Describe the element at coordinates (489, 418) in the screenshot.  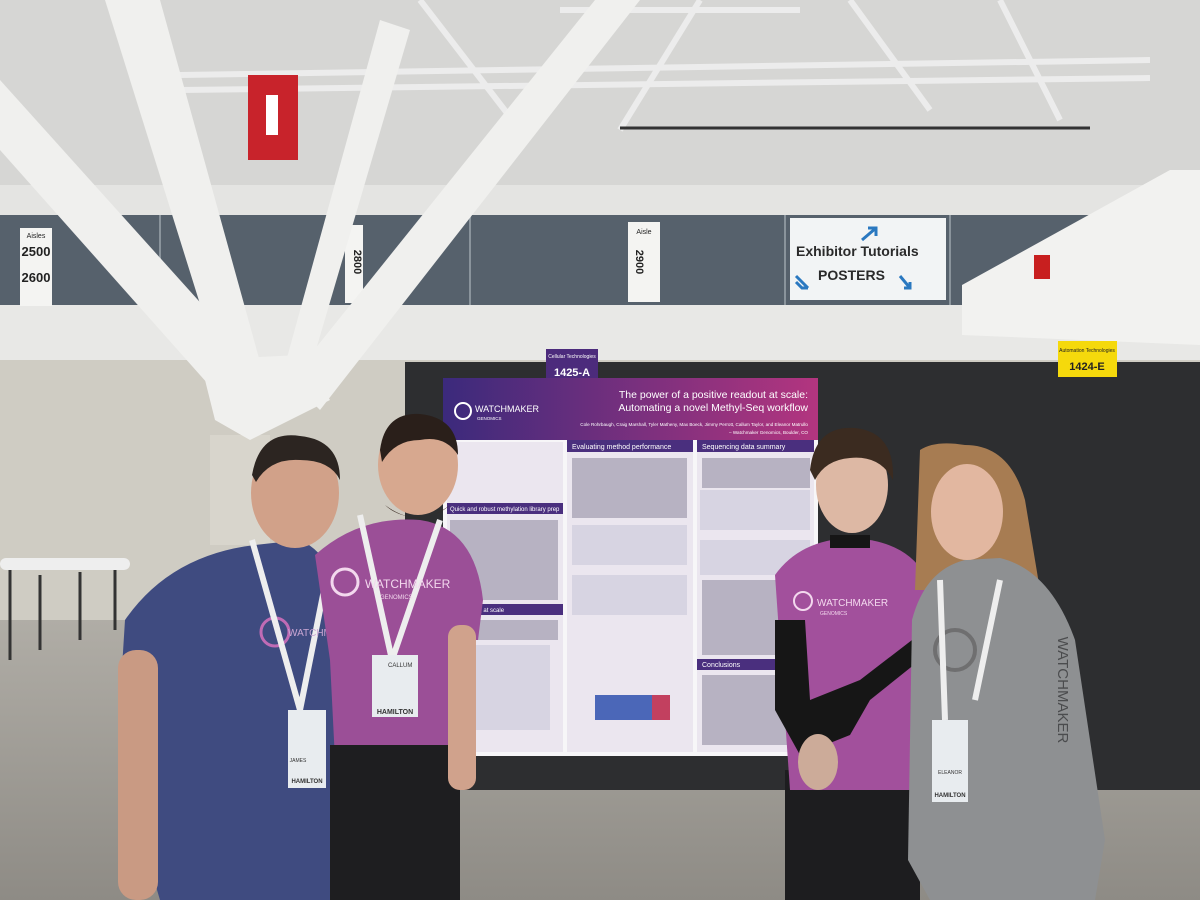
I see `poster-logo-sub: GENOMICS` at that location.